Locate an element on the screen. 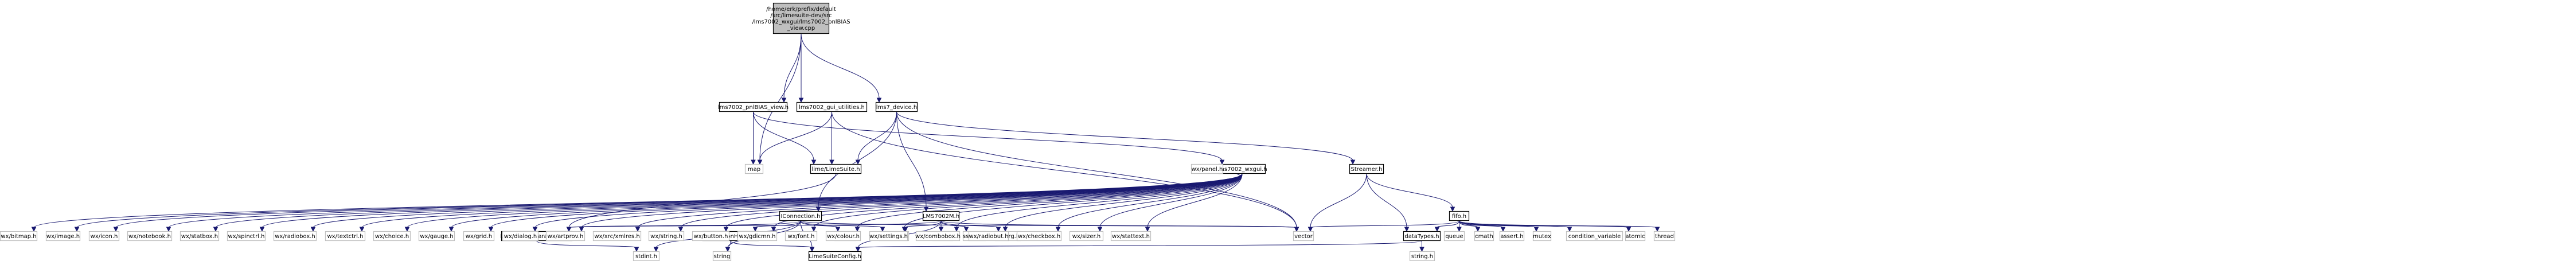 The height and width of the screenshot is (261, 2576). edge-root-to-lms7-device-h is located at coordinates (840, 66).